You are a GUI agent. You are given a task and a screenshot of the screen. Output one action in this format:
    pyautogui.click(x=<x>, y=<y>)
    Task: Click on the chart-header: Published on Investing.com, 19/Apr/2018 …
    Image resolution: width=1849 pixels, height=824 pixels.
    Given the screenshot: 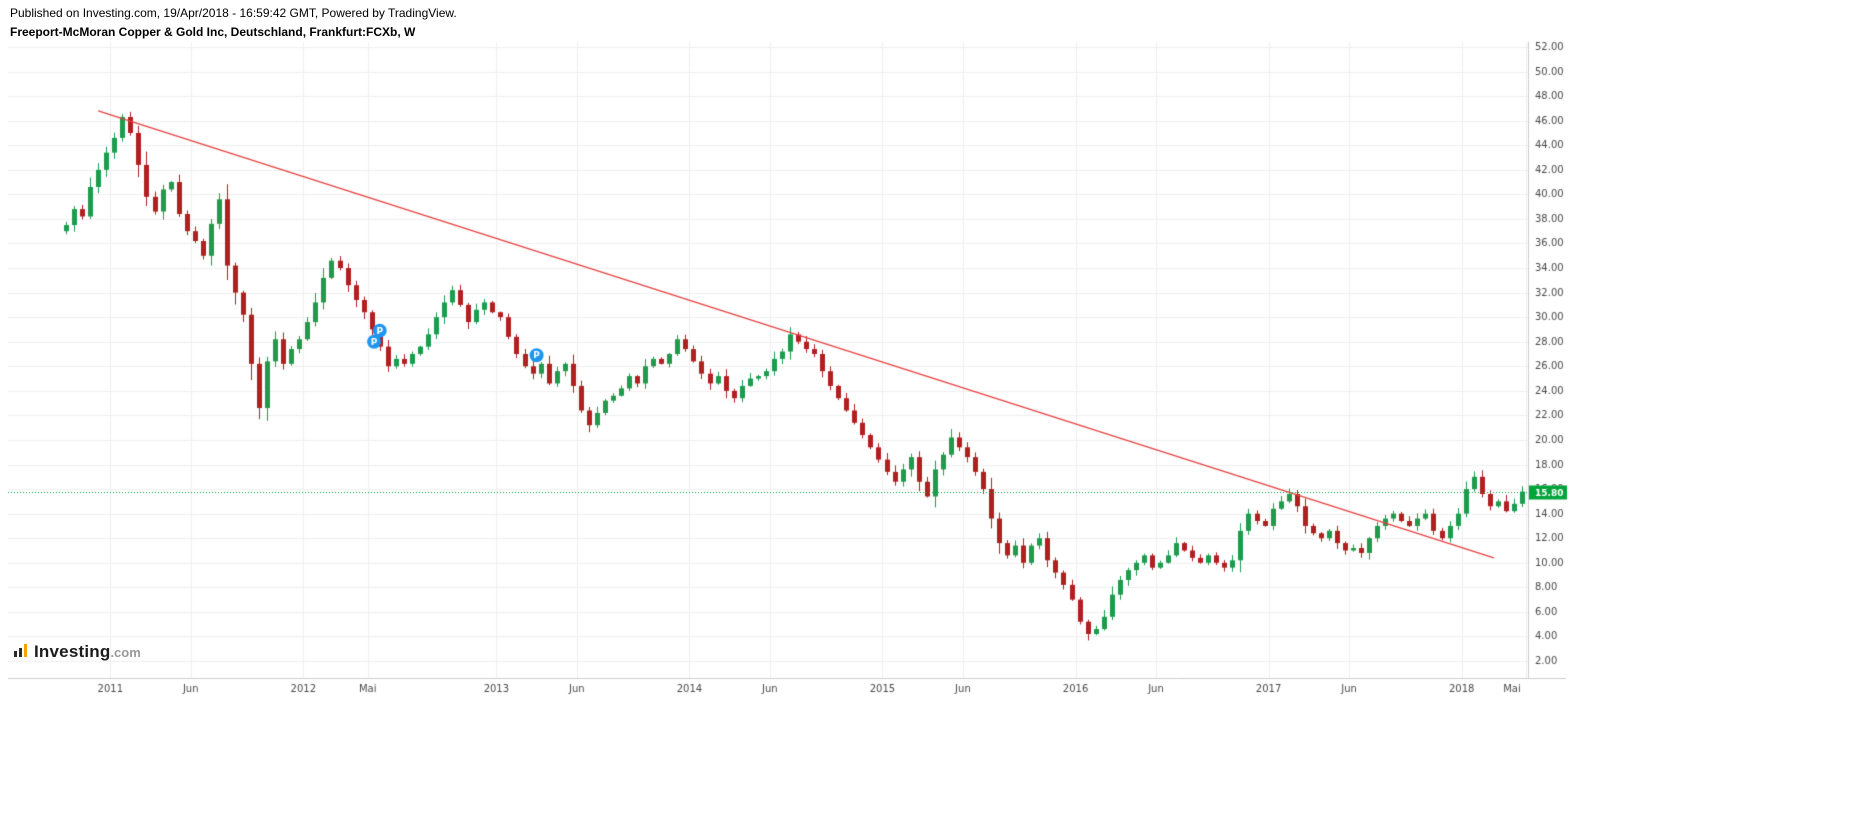 What is the action you would take?
    pyautogui.click(x=233, y=22)
    